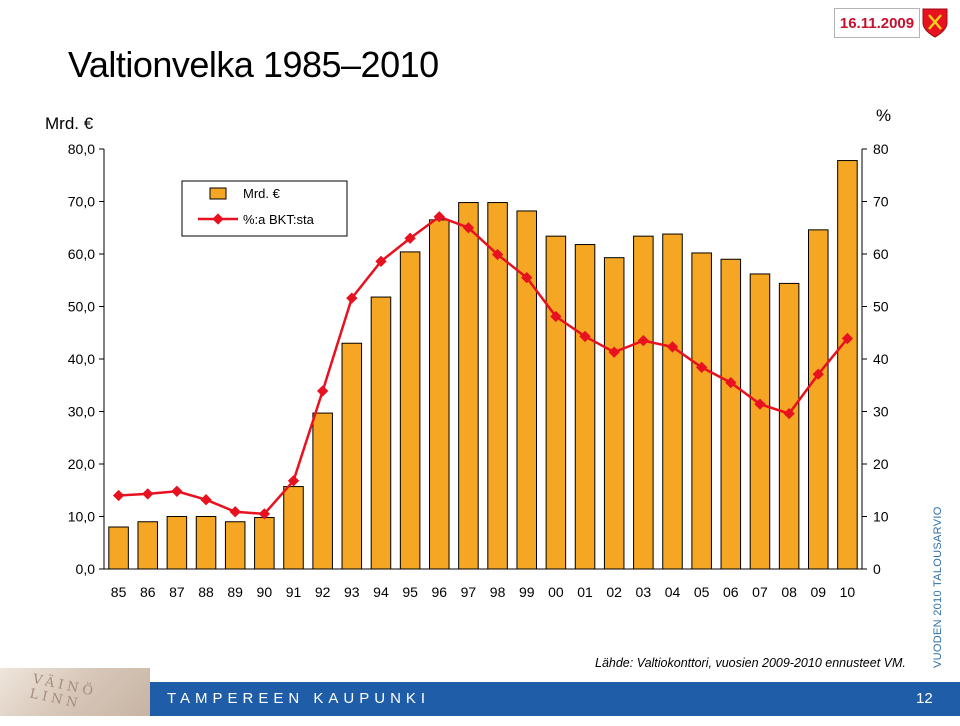 This screenshot has width=960, height=726. Describe the element at coordinates (81, 359) in the screenshot. I see `left-tick-label: 40,0` at that location.